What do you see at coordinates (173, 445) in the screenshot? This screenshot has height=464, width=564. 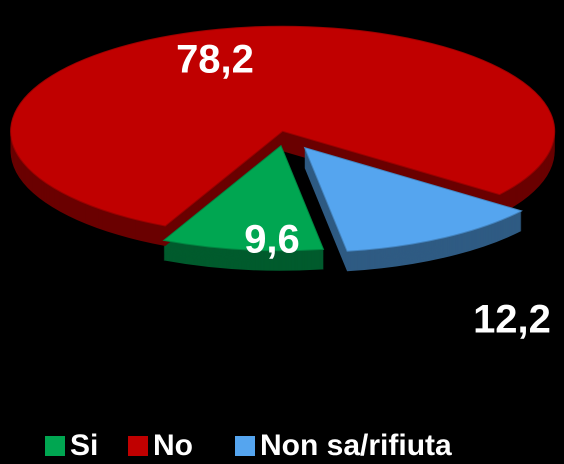 I see `legend-label: No` at bounding box center [173, 445].